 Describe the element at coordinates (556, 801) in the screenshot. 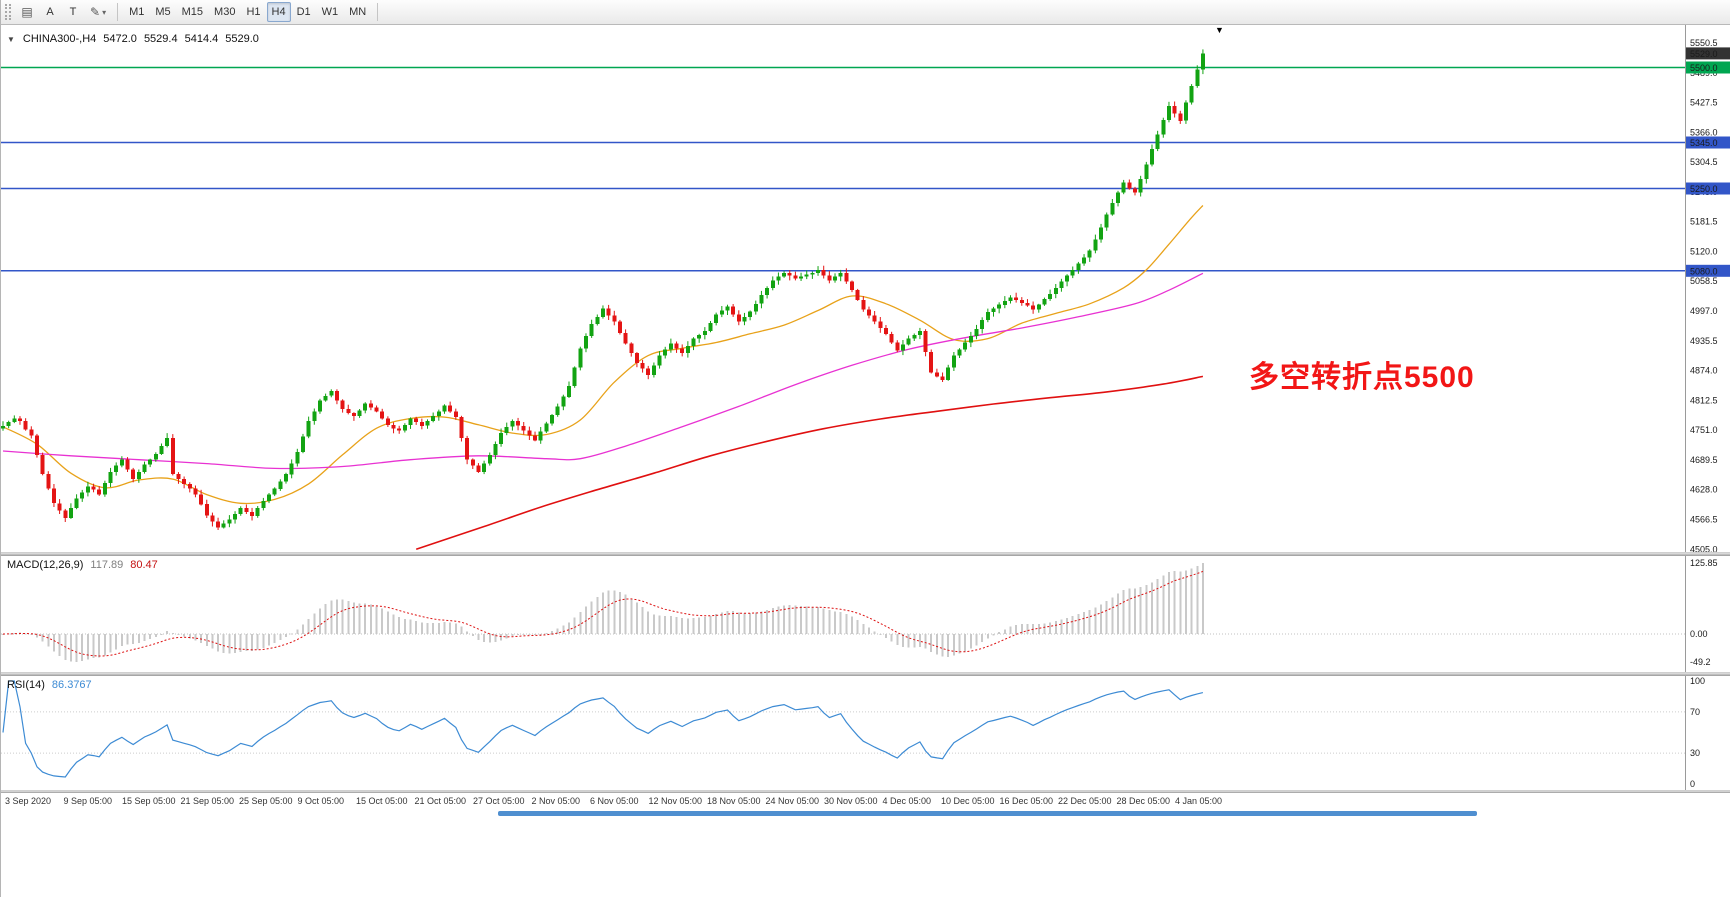

I see `time-label: 2 Nov 05:00` at that location.